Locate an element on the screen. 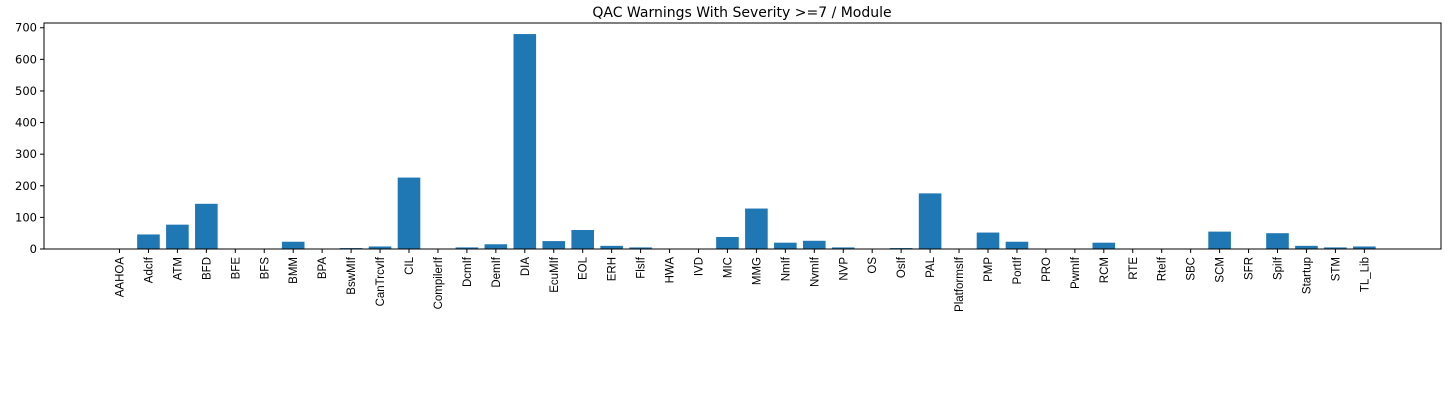 This screenshot has width=1450, height=404. x-tick-label: OsIf is located at coordinates (902, 267).